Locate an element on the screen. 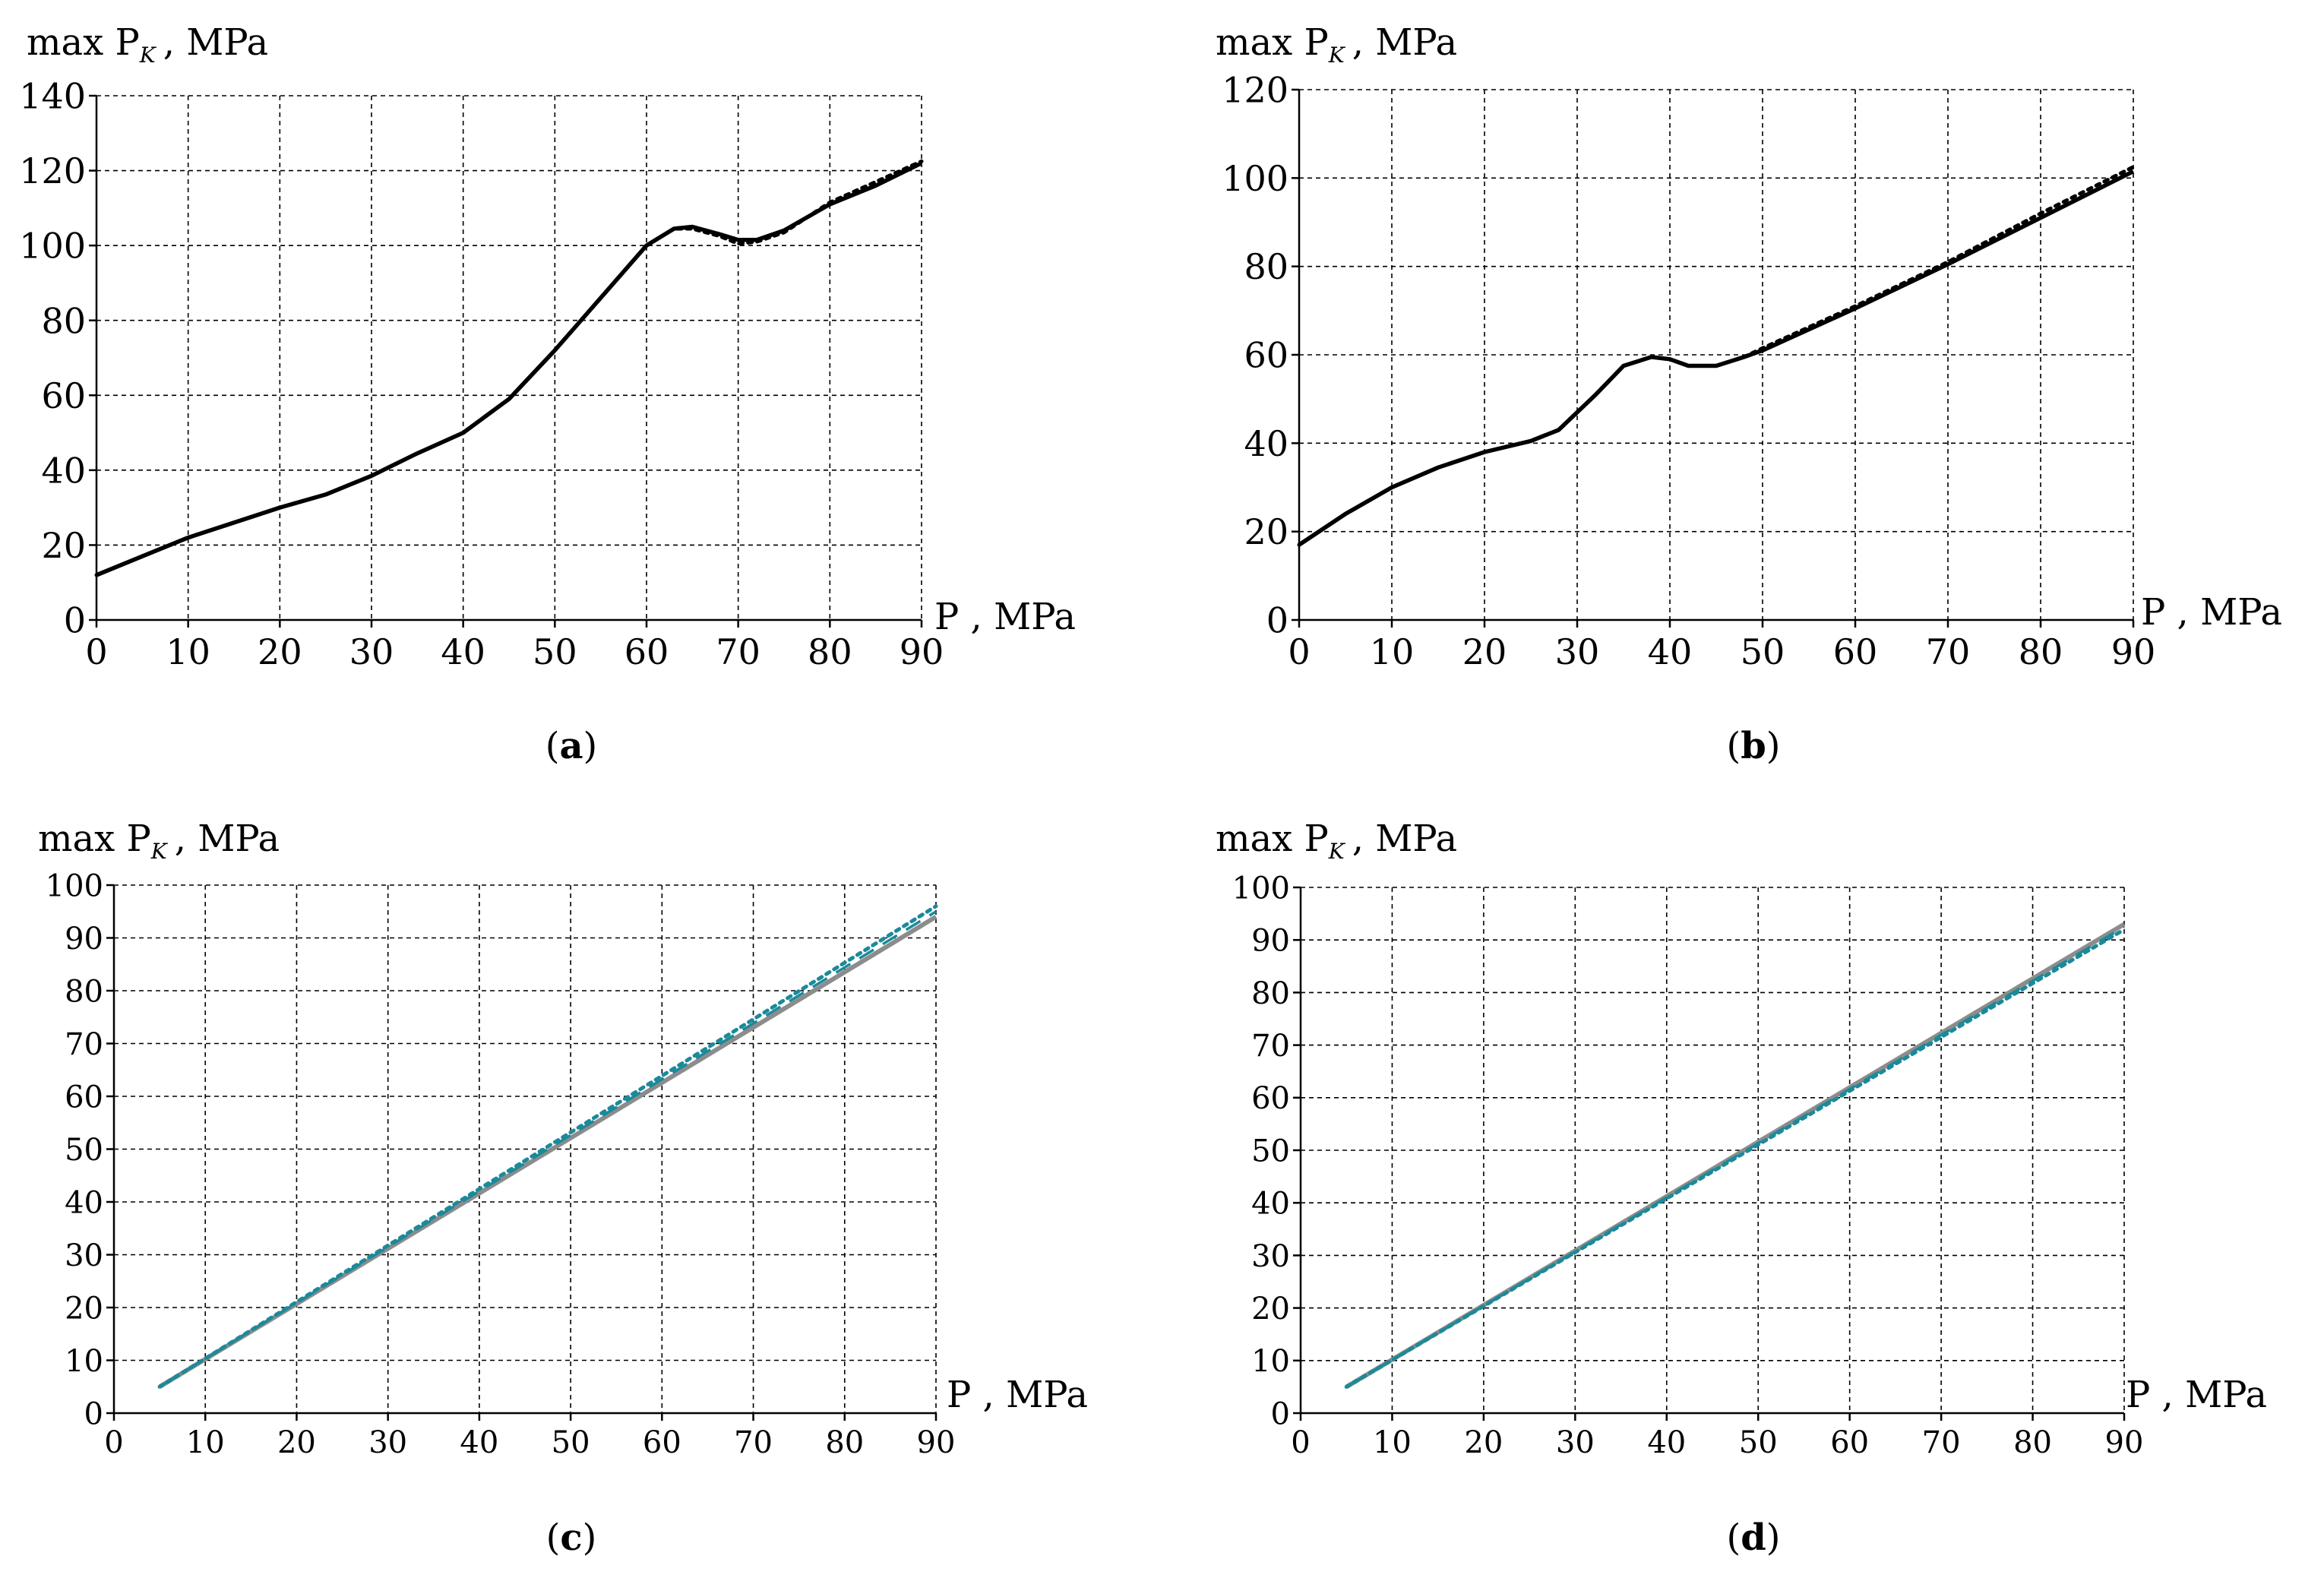 The height and width of the screenshot is (1578, 2324). panel-label: (b) is located at coordinates (1753, 746).